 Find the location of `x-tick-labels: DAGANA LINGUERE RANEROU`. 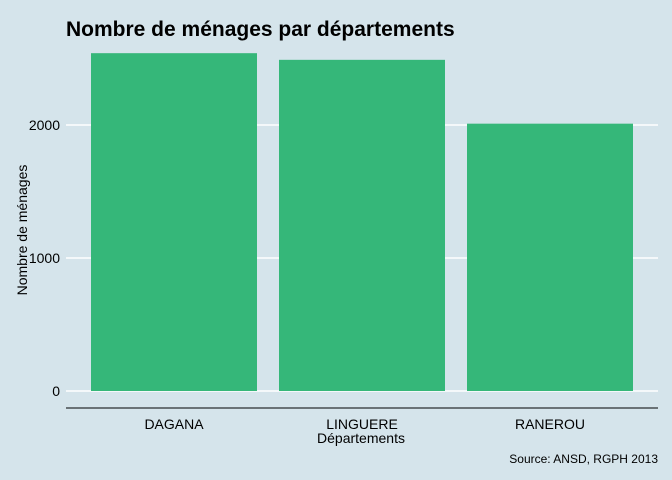

x-tick-labels: DAGANA LINGUERE RANEROU is located at coordinates (364, 424).